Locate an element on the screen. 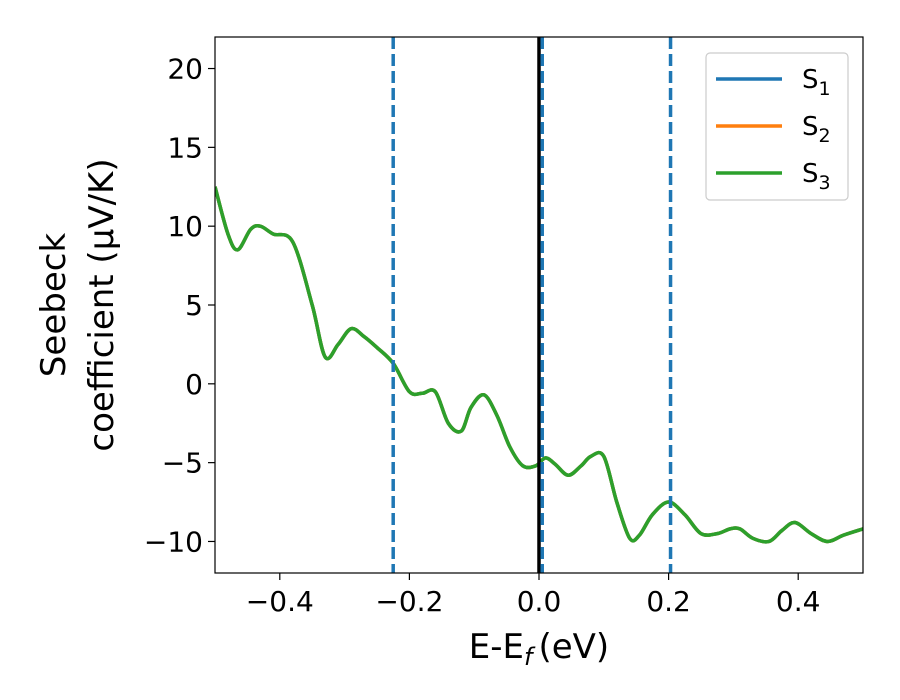 The width and height of the screenshot is (900, 700). y-axis-label: Seebeck coefficient (μV/K) is located at coordinates (78, 304).